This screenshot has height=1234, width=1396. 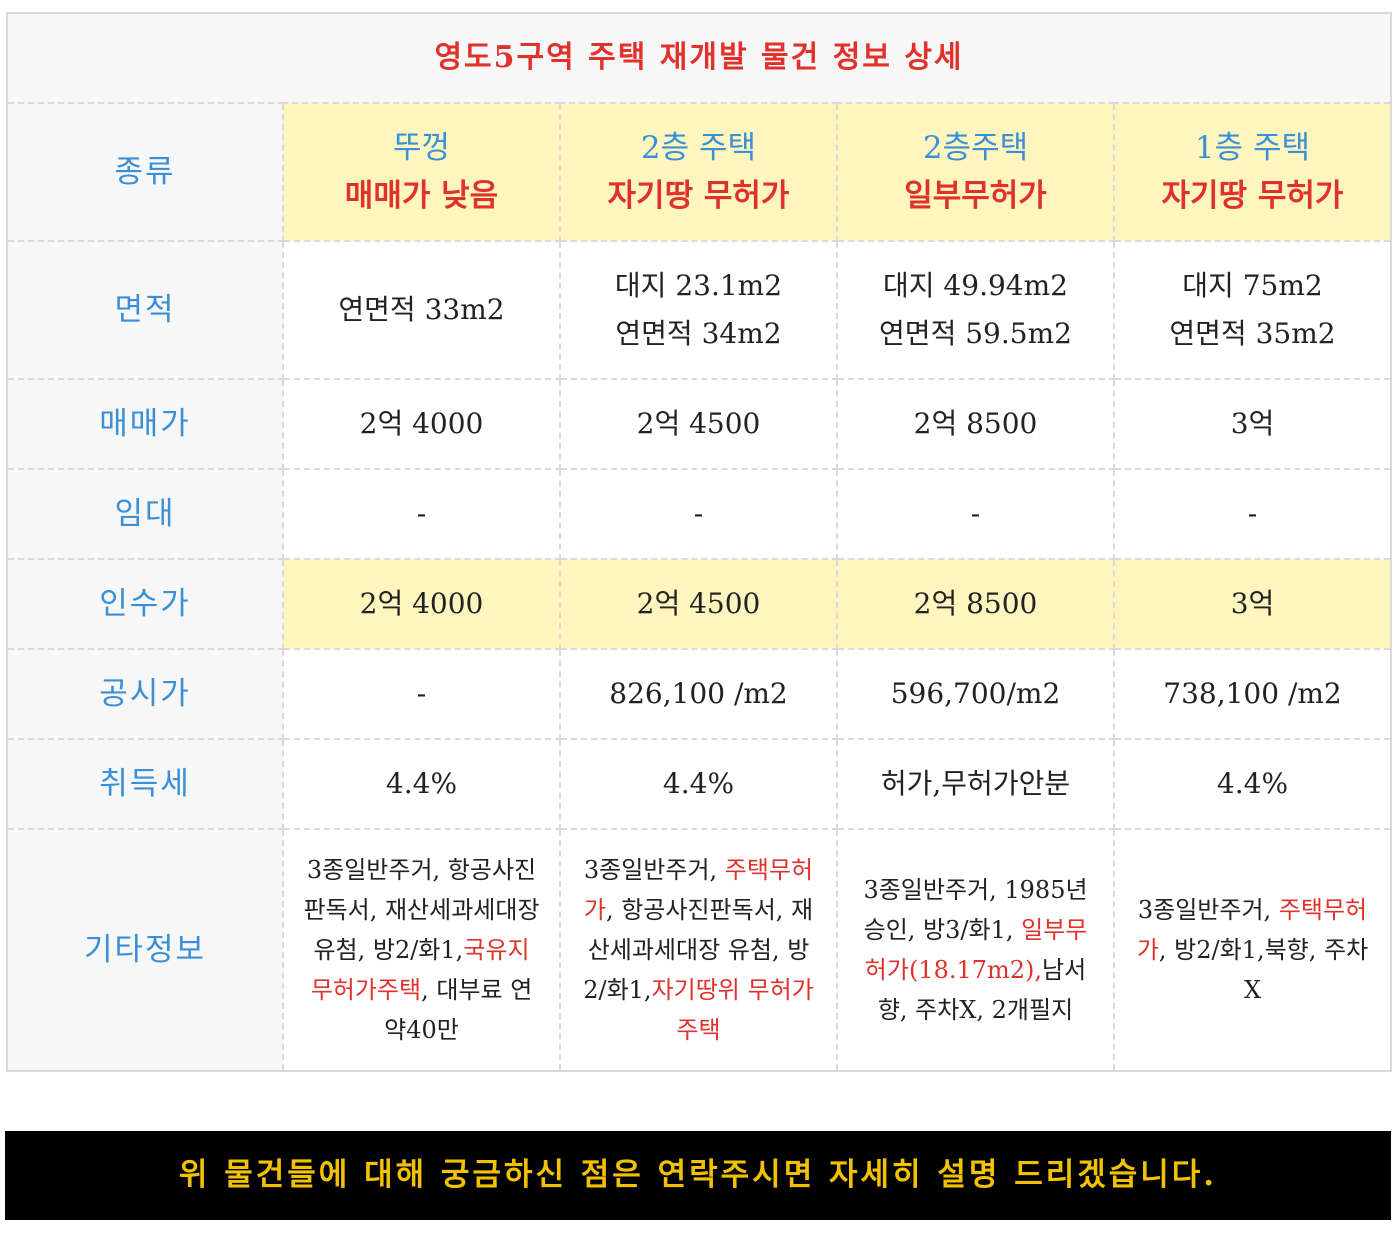 I want to click on type-name: 2층 주택, so click(x=698, y=148).